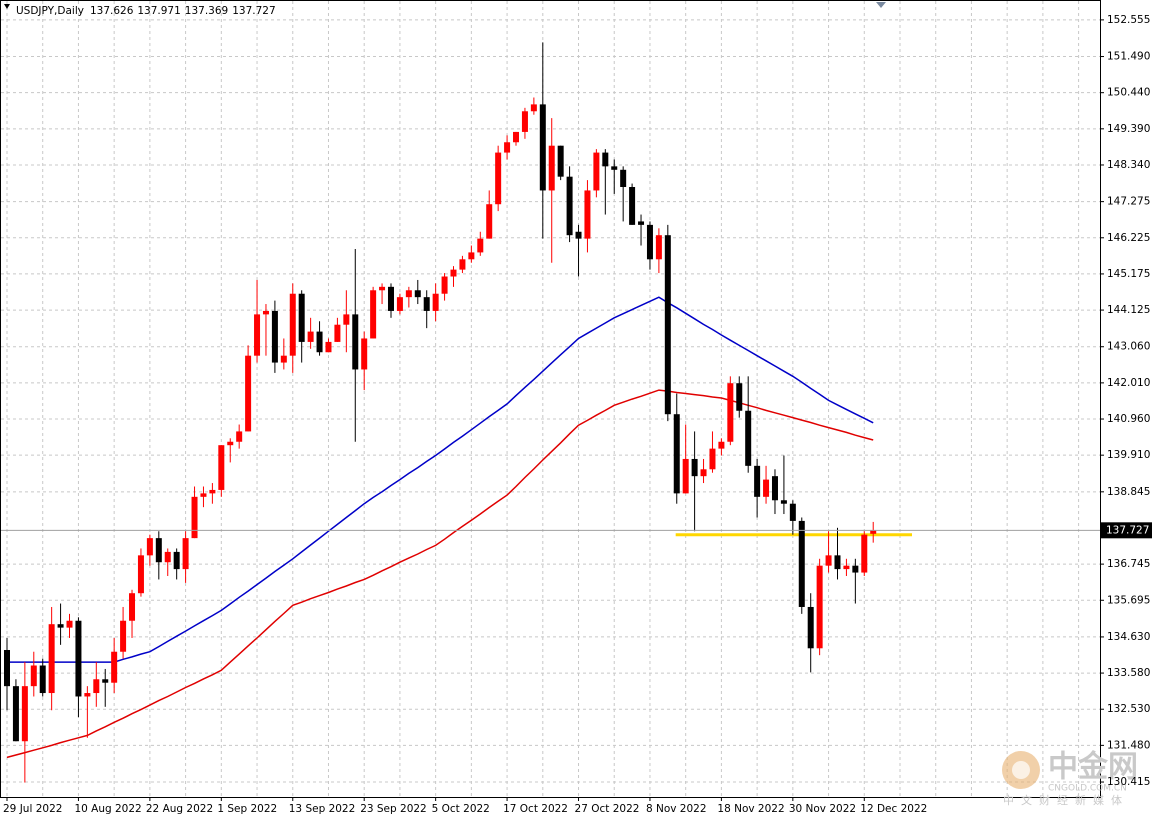 The width and height of the screenshot is (1155, 820). What do you see at coordinates (750, 809) in the screenshot?
I see `x-tick-label: 18 Nov 2022` at bounding box center [750, 809].